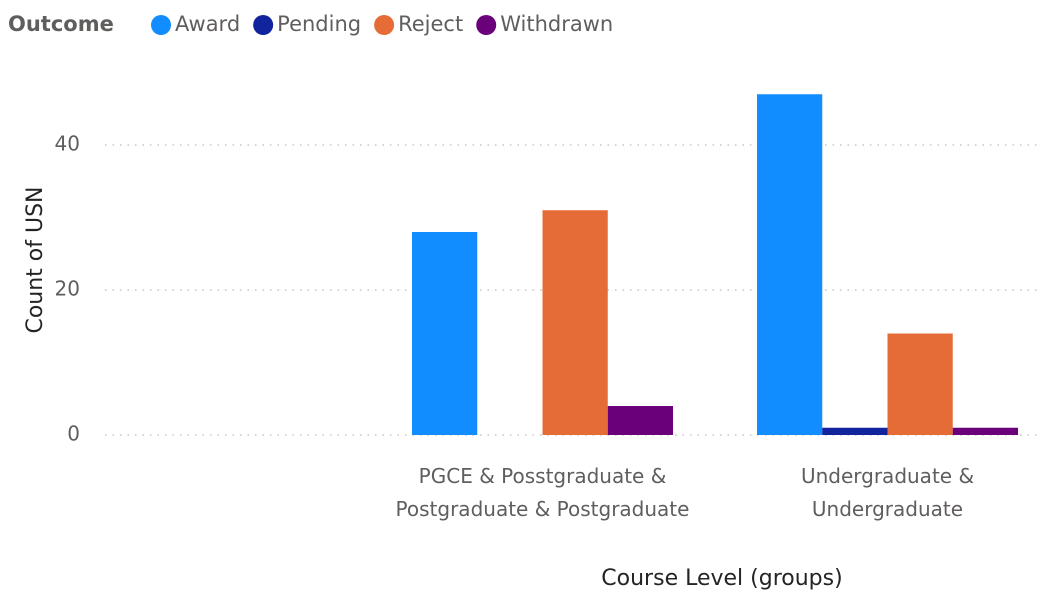  I want to click on legend-label: Award, so click(207, 24).